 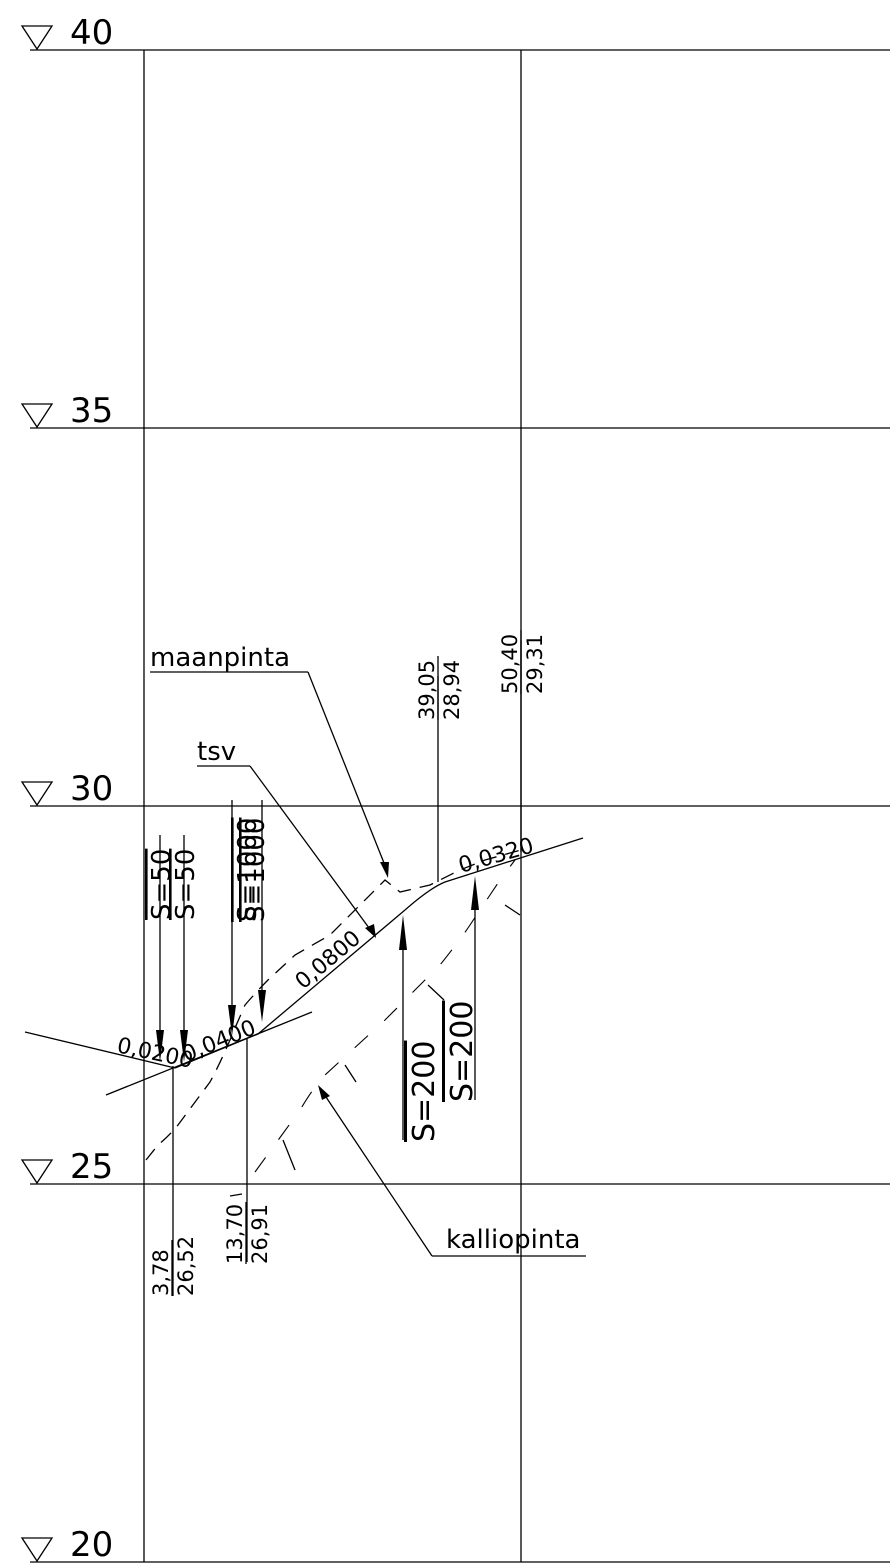 What do you see at coordinates (260, 1234) in the screenshot?
I see `station-elevation: 26,91` at bounding box center [260, 1234].